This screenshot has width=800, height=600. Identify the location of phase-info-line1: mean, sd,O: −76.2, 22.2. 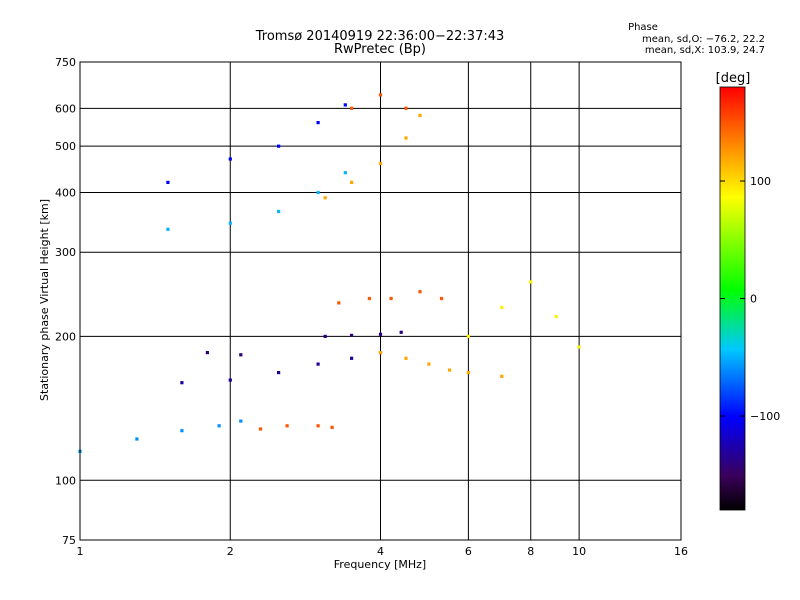
(703, 39).